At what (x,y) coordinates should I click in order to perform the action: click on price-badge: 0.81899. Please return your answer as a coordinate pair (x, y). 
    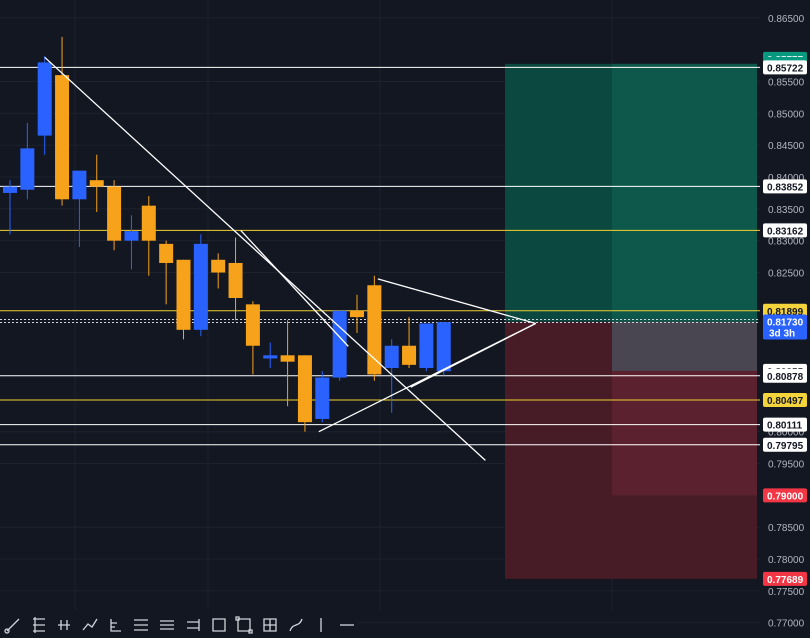
    Looking at the image, I should click on (785, 312).